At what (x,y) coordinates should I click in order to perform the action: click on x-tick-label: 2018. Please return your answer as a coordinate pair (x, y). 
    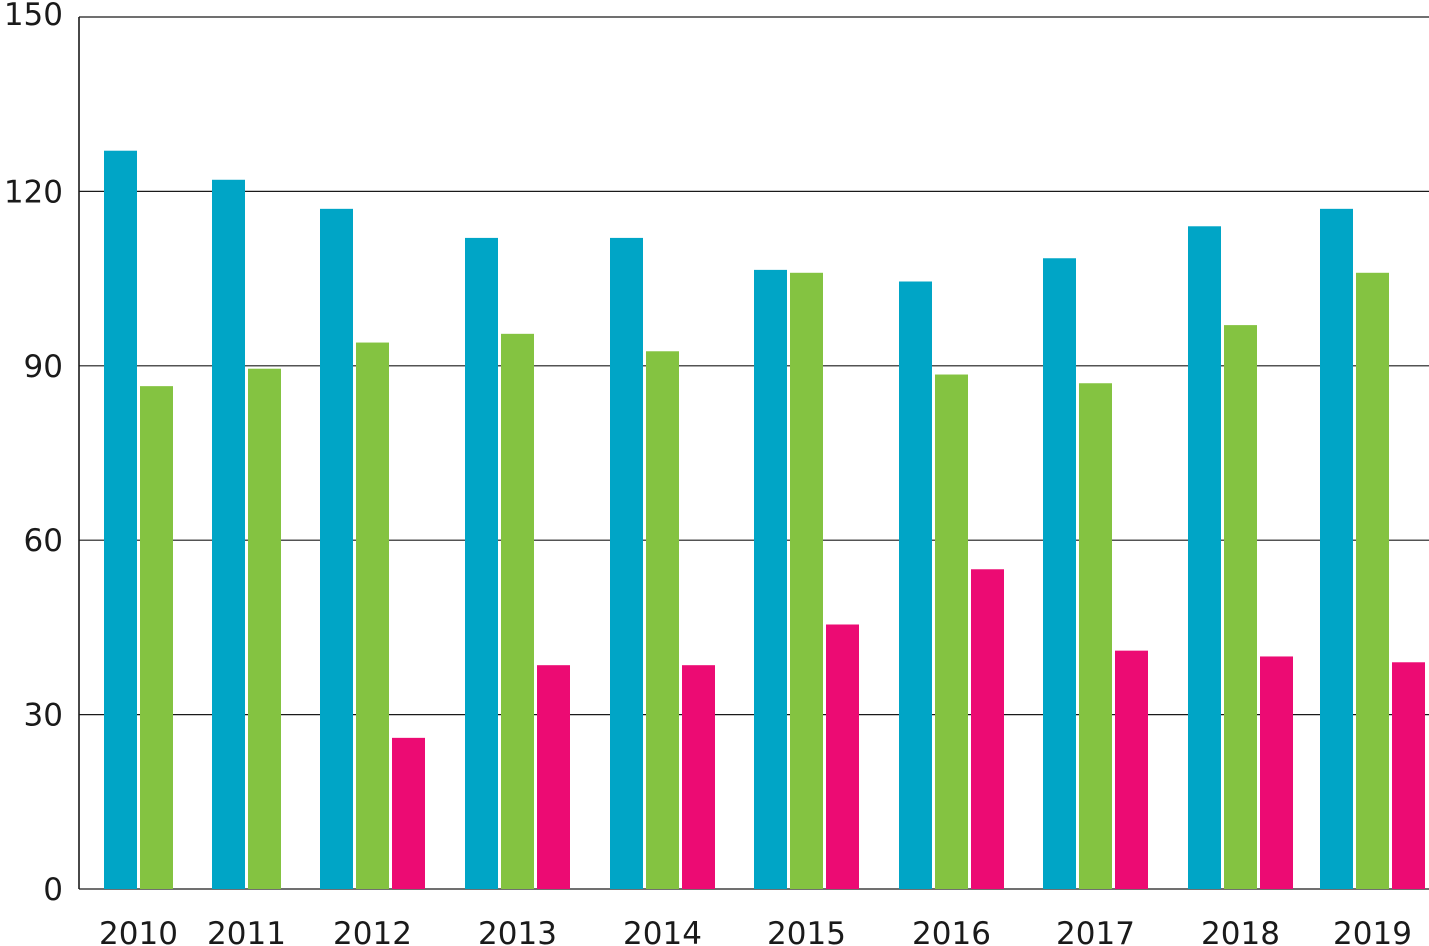
    Looking at the image, I should click on (1240, 931).